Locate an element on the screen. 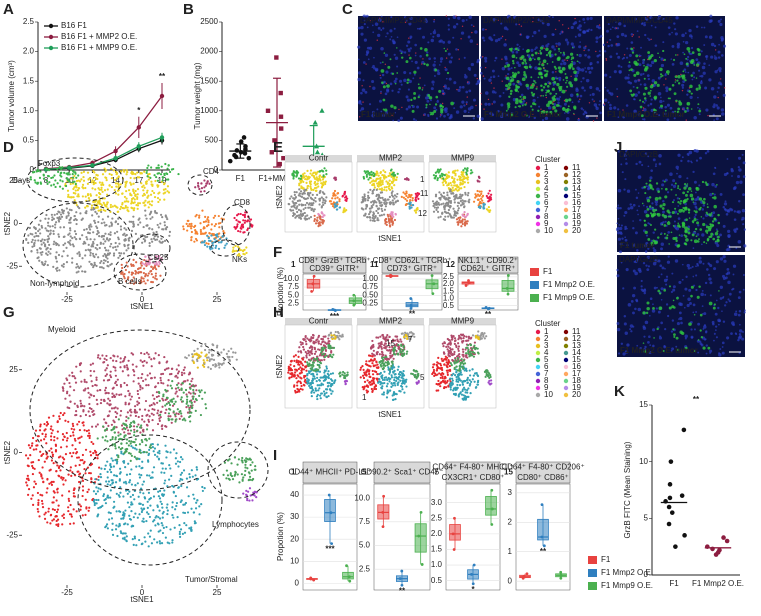  axis-title: Tumor volume (cm³) is located at coordinates (11, 96).